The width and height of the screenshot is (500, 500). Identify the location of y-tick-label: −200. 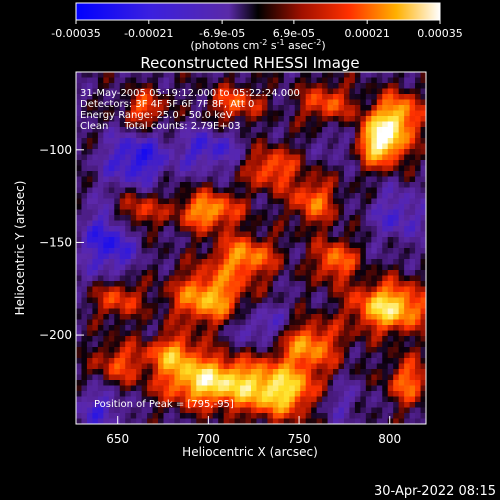
(55, 335).